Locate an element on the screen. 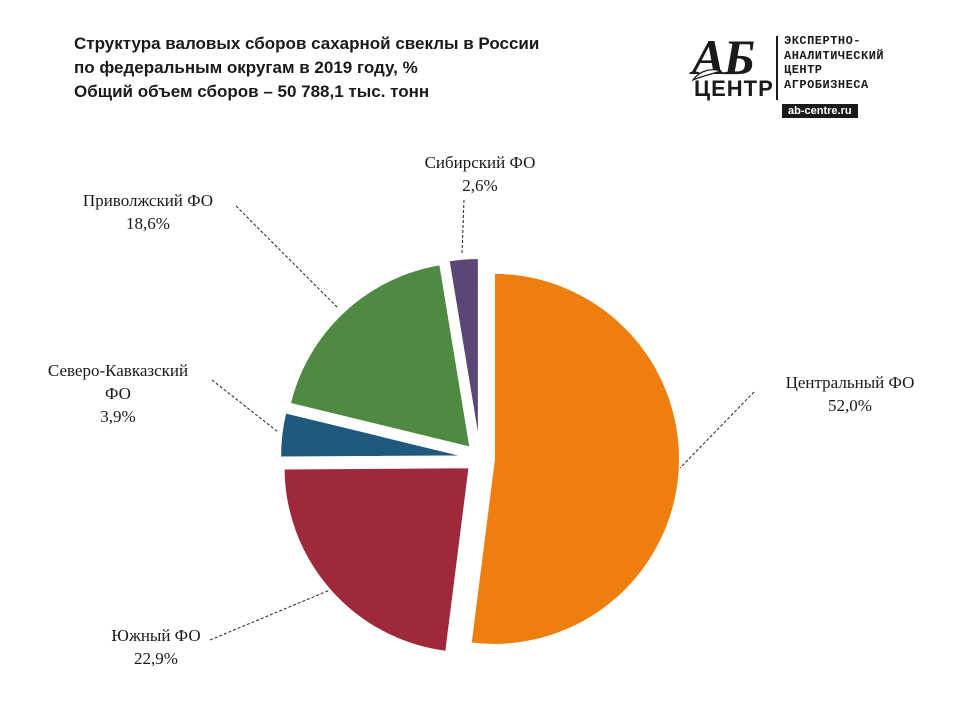 The image size is (960, 720). slice-label: Центральный ФО 52,0% is located at coordinates (850, 394).